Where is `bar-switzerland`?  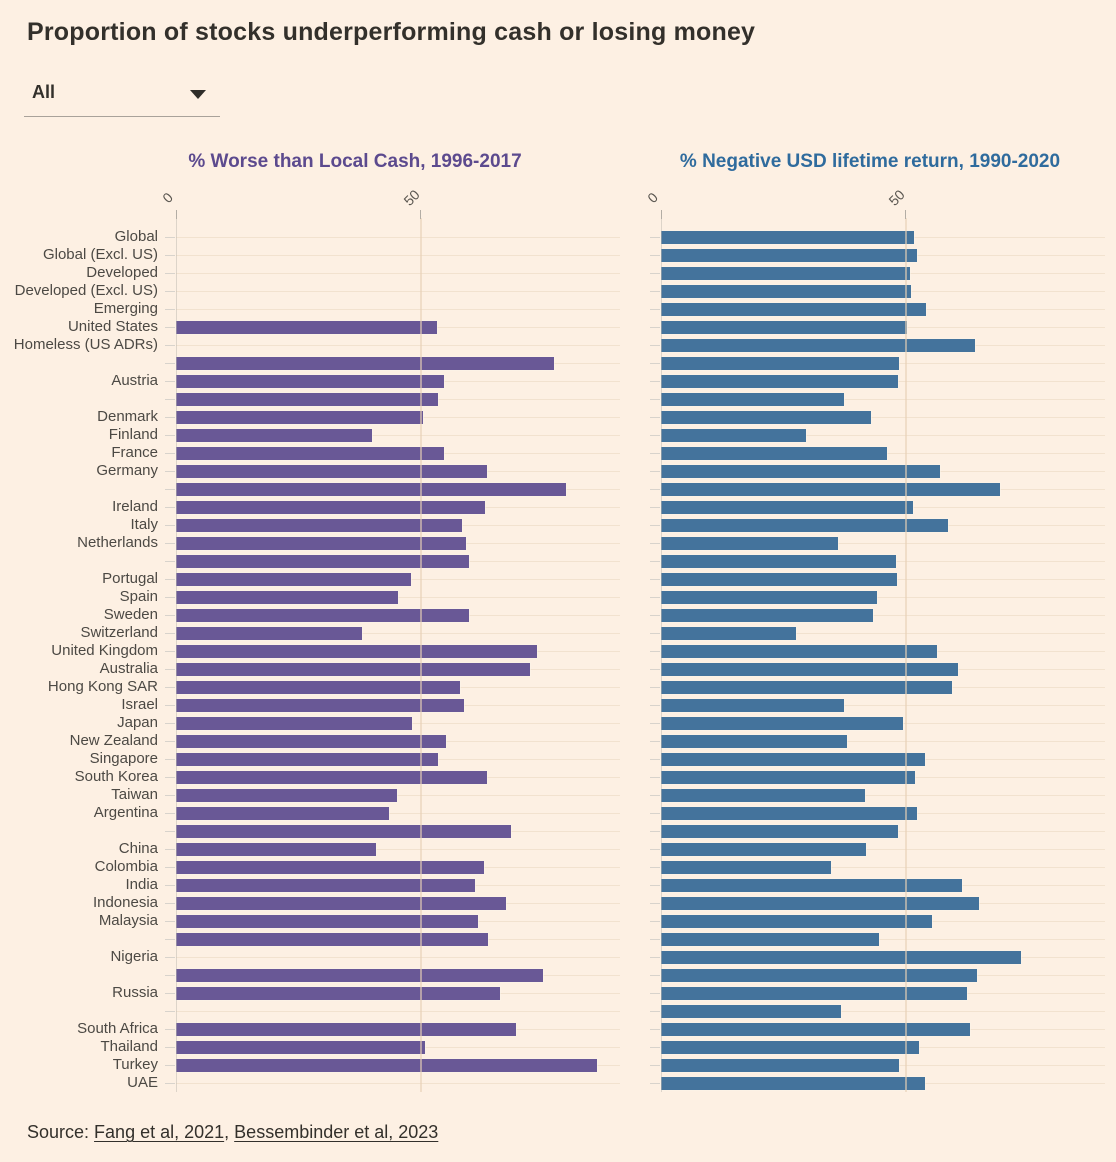 bar-switzerland is located at coordinates (728, 633).